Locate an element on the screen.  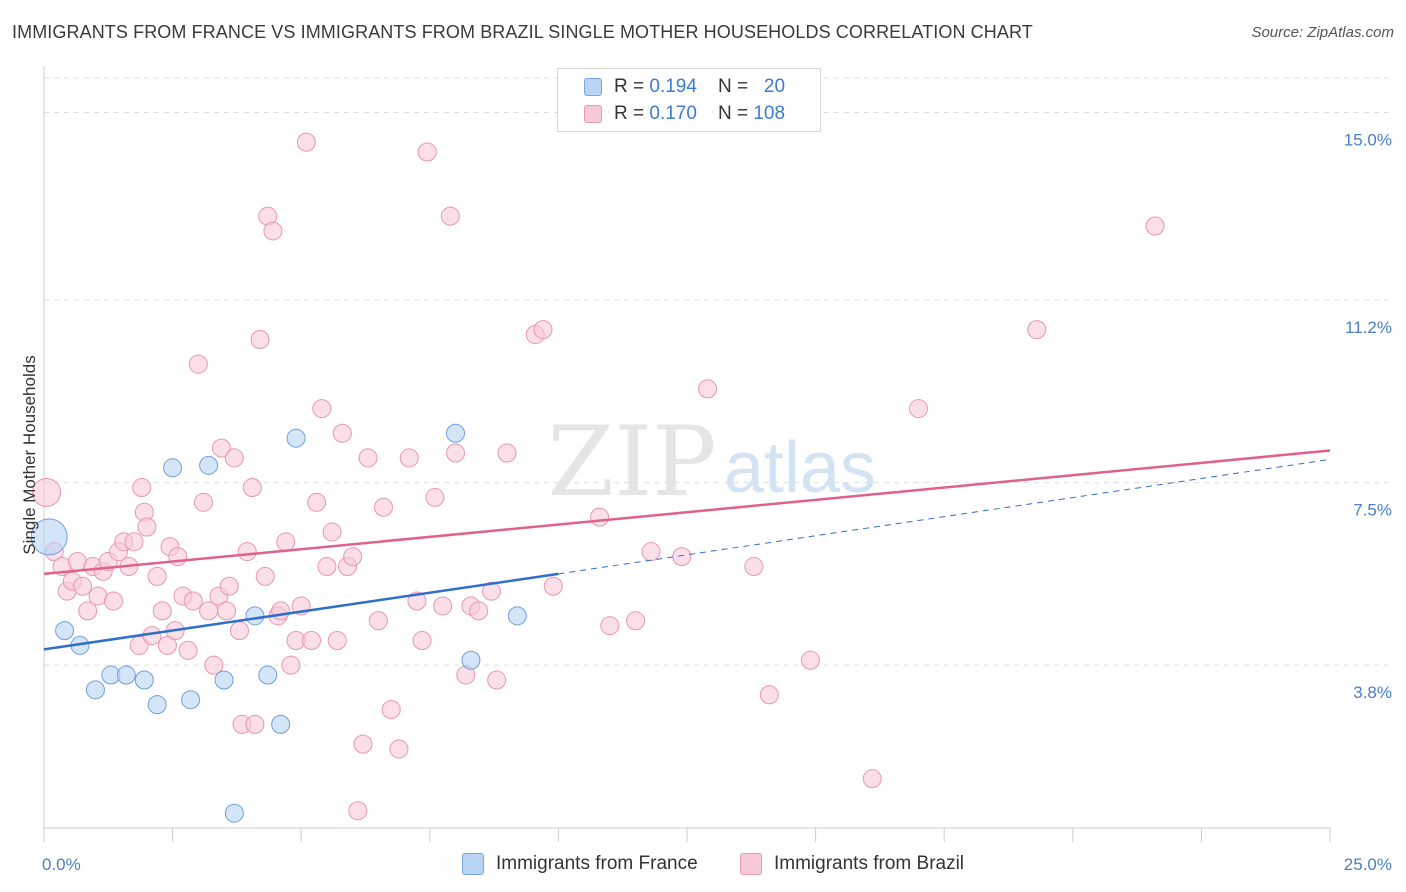
y-tick-label: 7.5% is located at coordinates (1372, 510).